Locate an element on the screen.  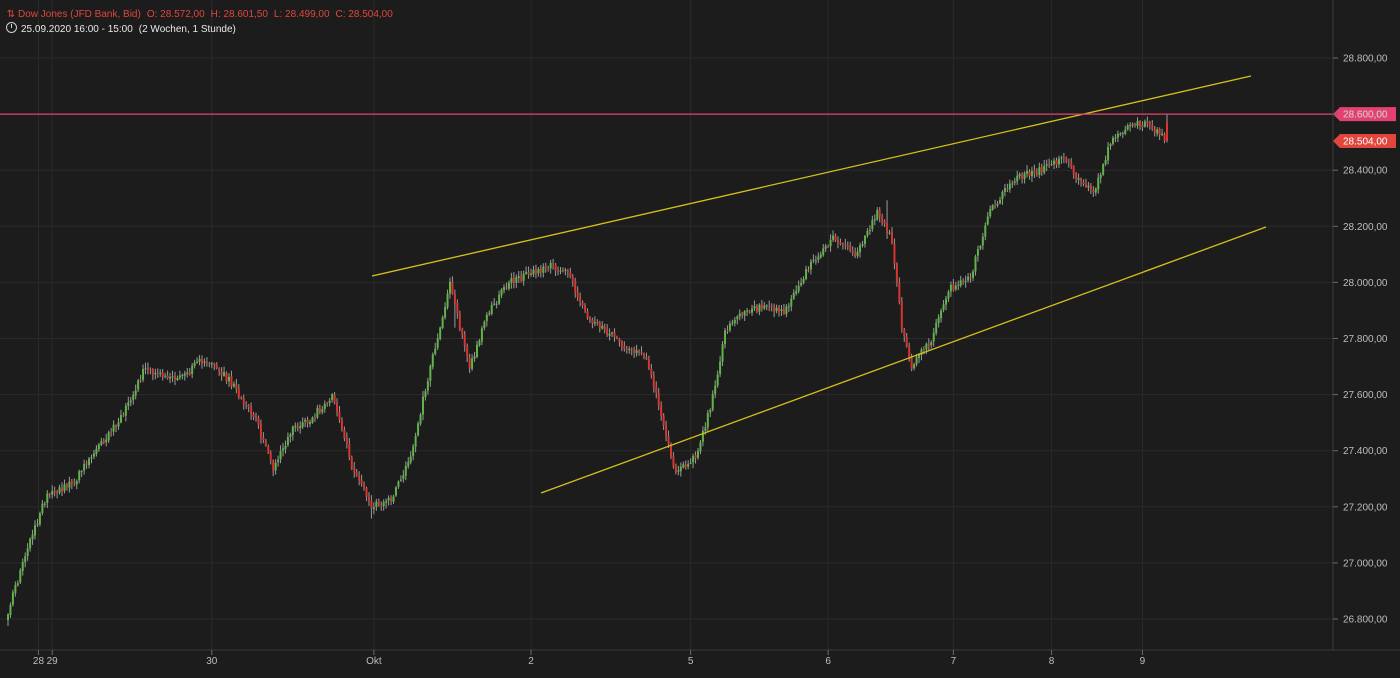
low-value: L: 28.499,00 is located at coordinates (301, 14).